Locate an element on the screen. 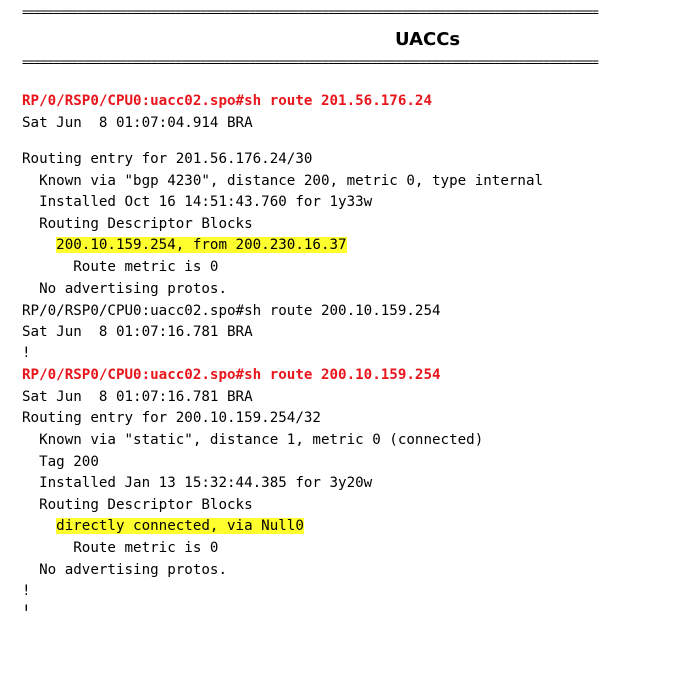 The height and width of the screenshot is (677, 697). cli-line: Installed Jan 13 15:32:44.385 for 3y20w is located at coordinates (197, 483).